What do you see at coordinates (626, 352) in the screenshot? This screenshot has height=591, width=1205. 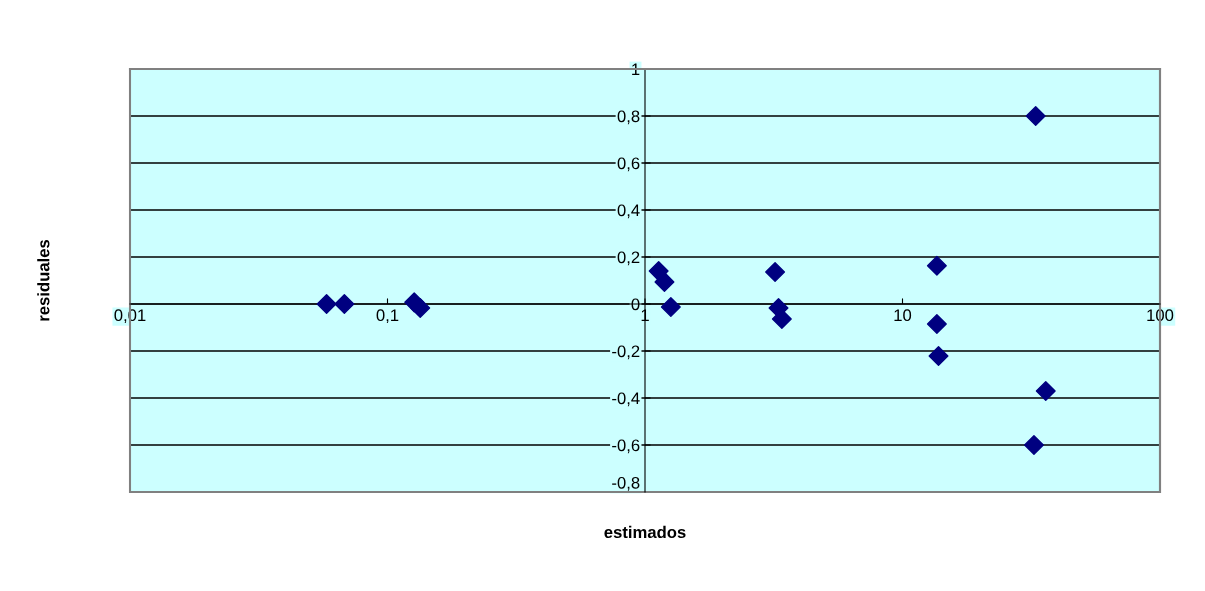 I see `y-tick-label: -0,2` at bounding box center [626, 352].